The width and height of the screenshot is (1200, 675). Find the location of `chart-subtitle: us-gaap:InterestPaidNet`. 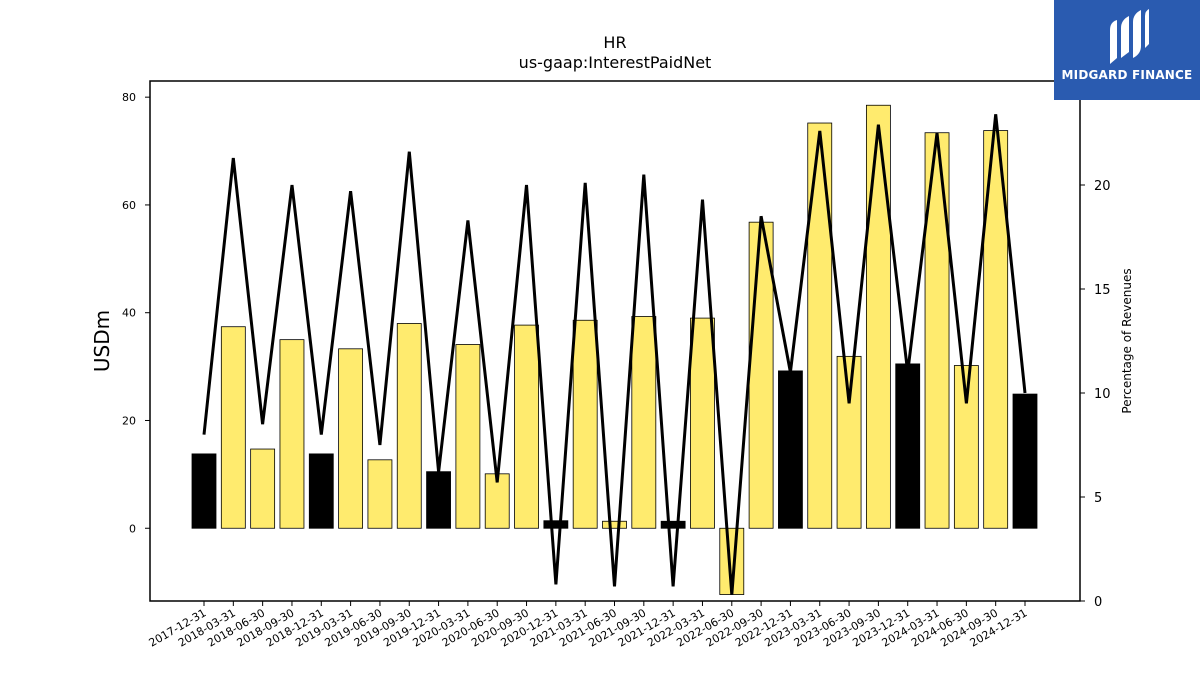

chart-subtitle: us-gaap:InterestPaidNet is located at coordinates (615, 62).